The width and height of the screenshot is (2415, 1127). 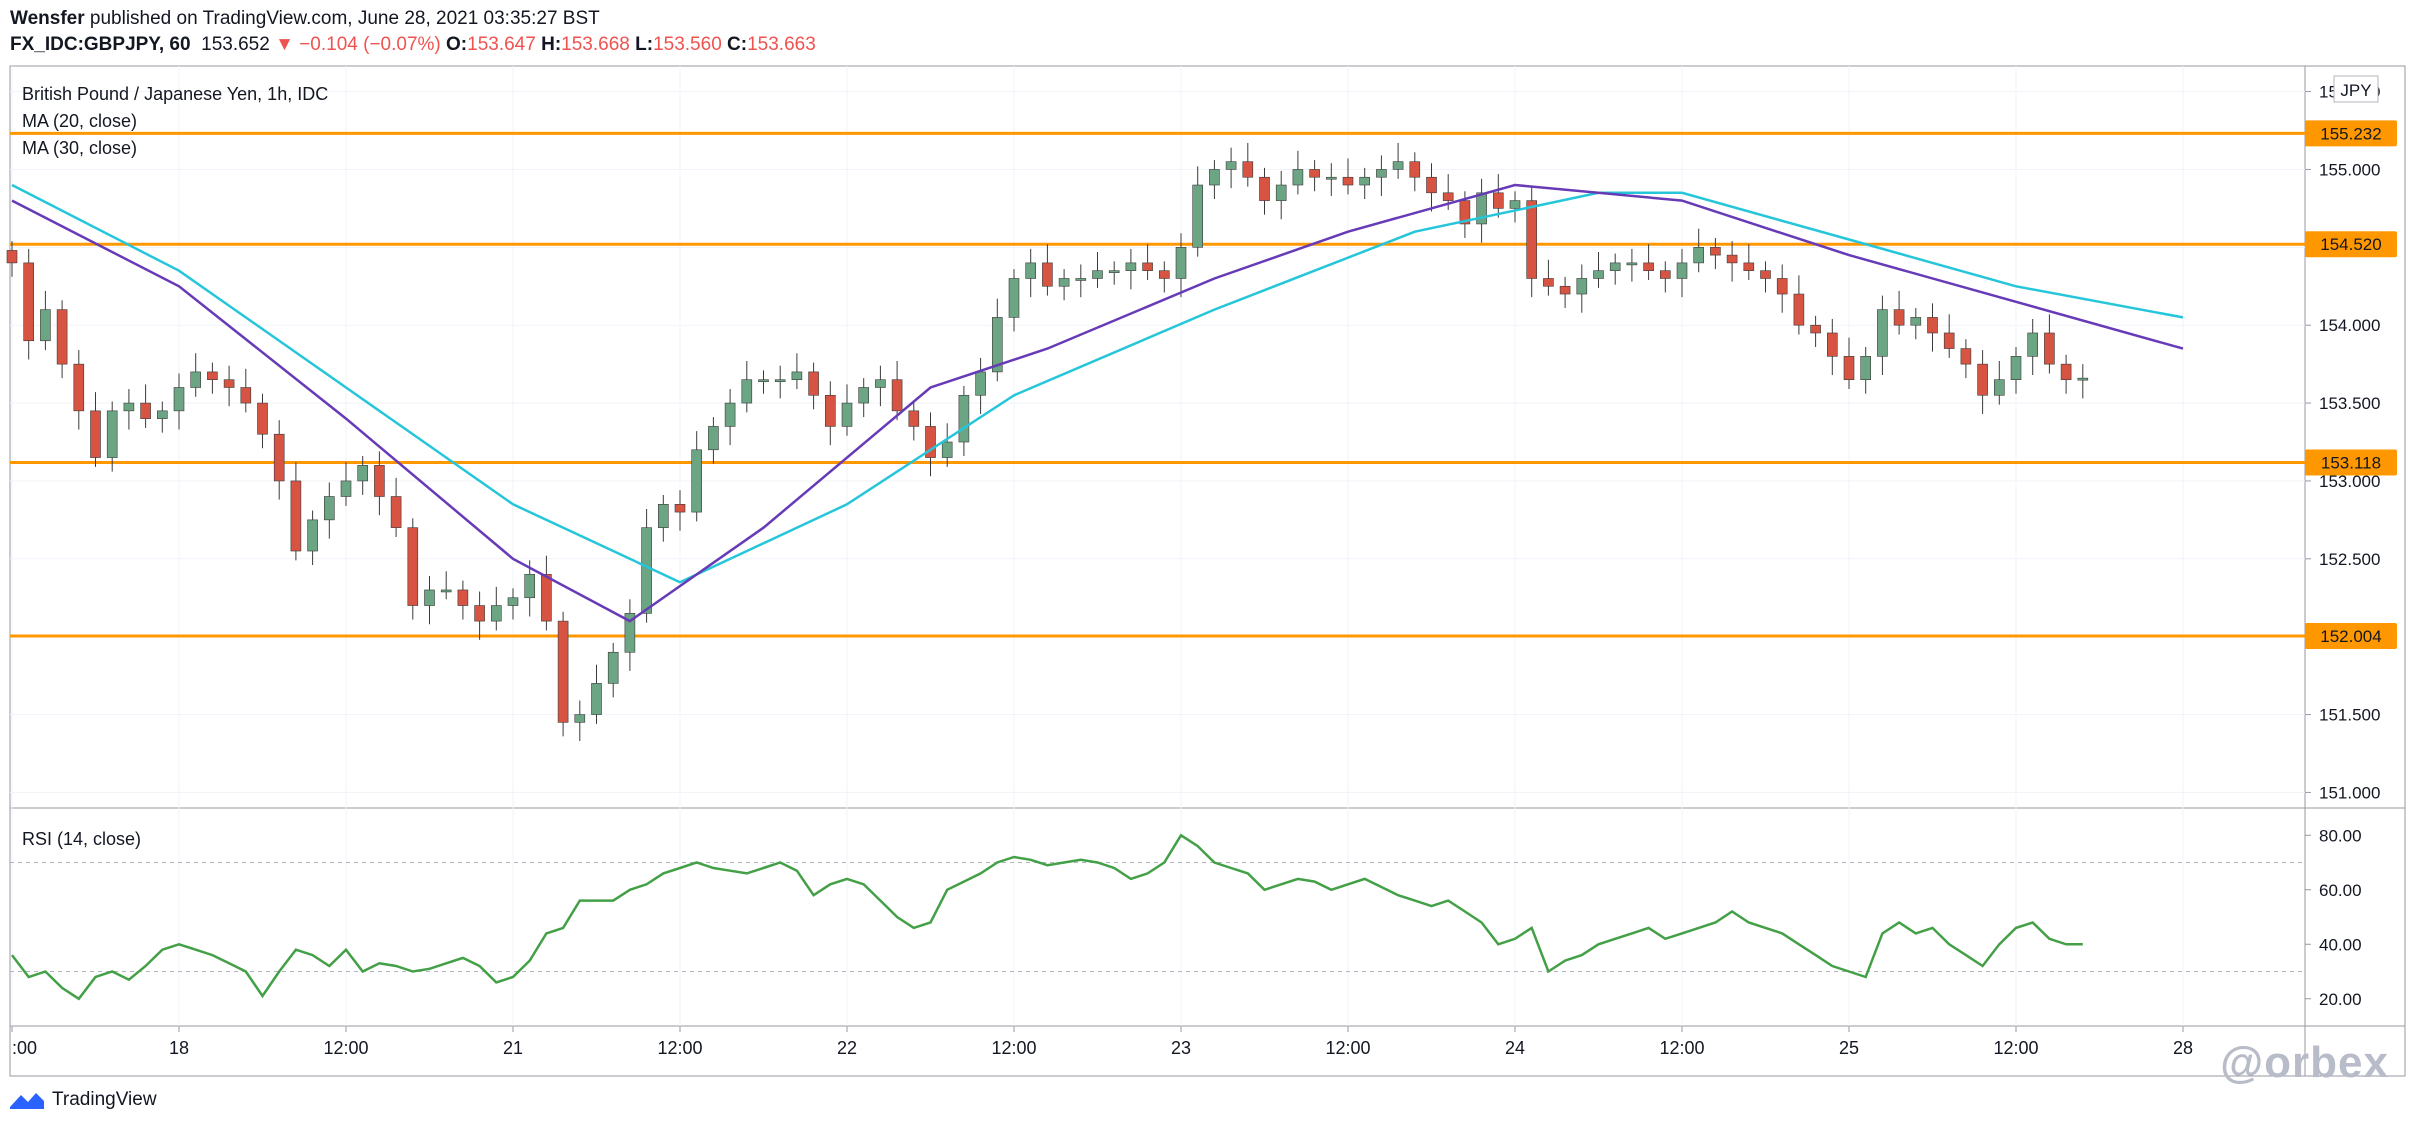 I want to click on orbex-watermark: @orbex, so click(x=2304, y=1062).